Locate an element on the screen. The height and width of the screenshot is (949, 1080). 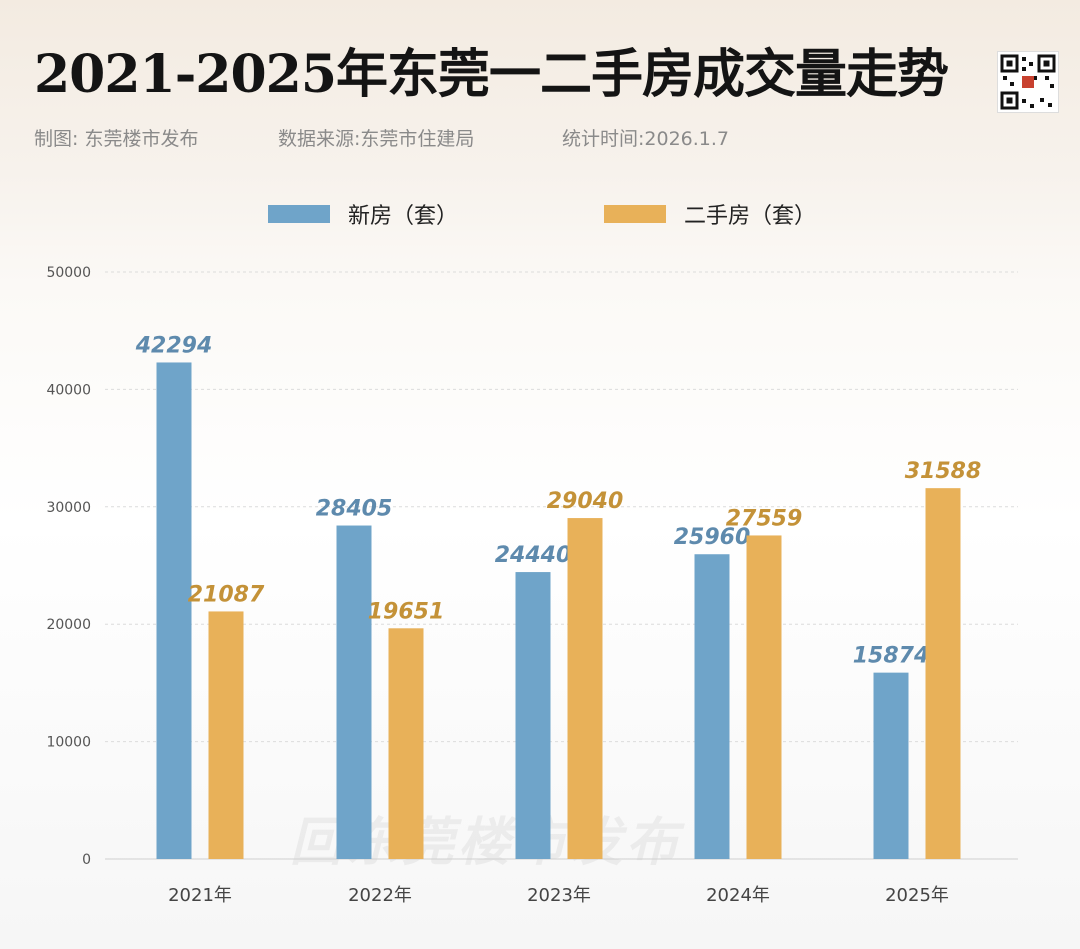
data-label-second: 19651 is located at coordinates (406, 611).